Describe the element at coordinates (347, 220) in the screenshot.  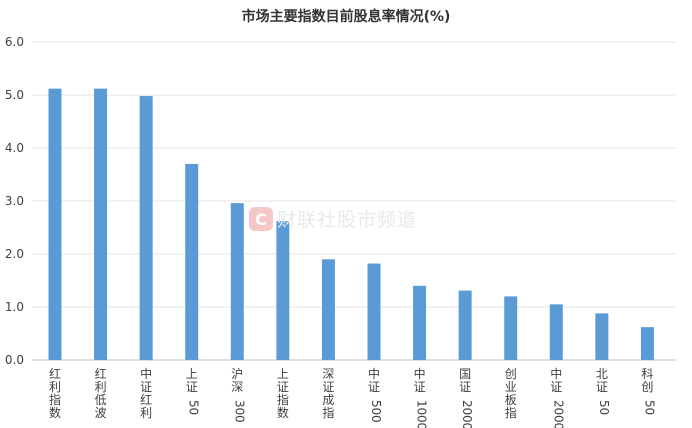
I see `watermark-text: 财联社股市频道` at that location.